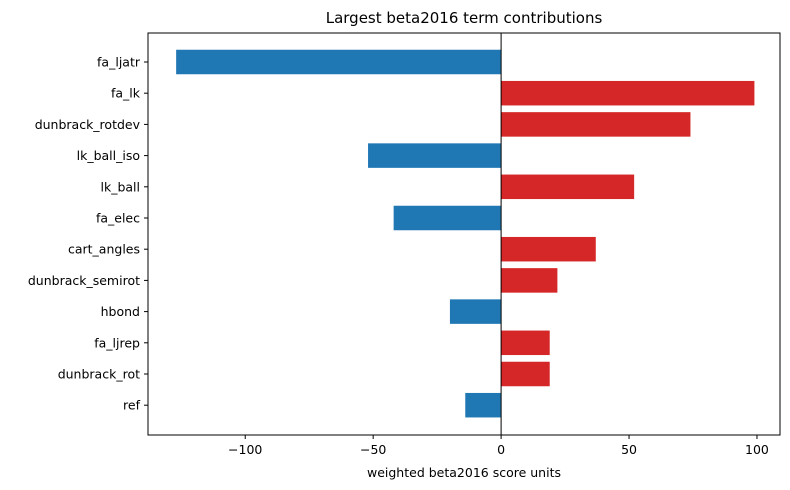 This screenshot has height=490, width=790. Describe the element at coordinates (525, 343) in the screenshot. I see `bar-fa-ljrep` at that location.